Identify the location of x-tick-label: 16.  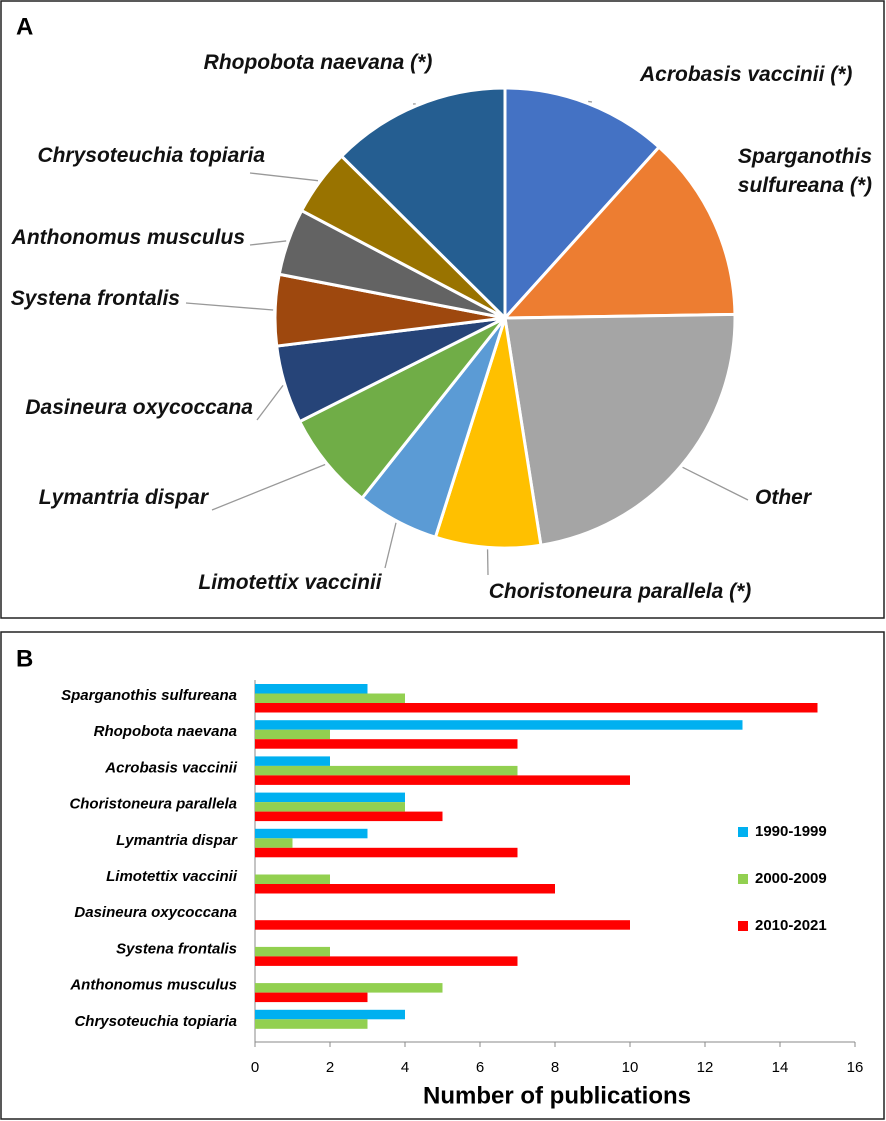
(855, 1067).